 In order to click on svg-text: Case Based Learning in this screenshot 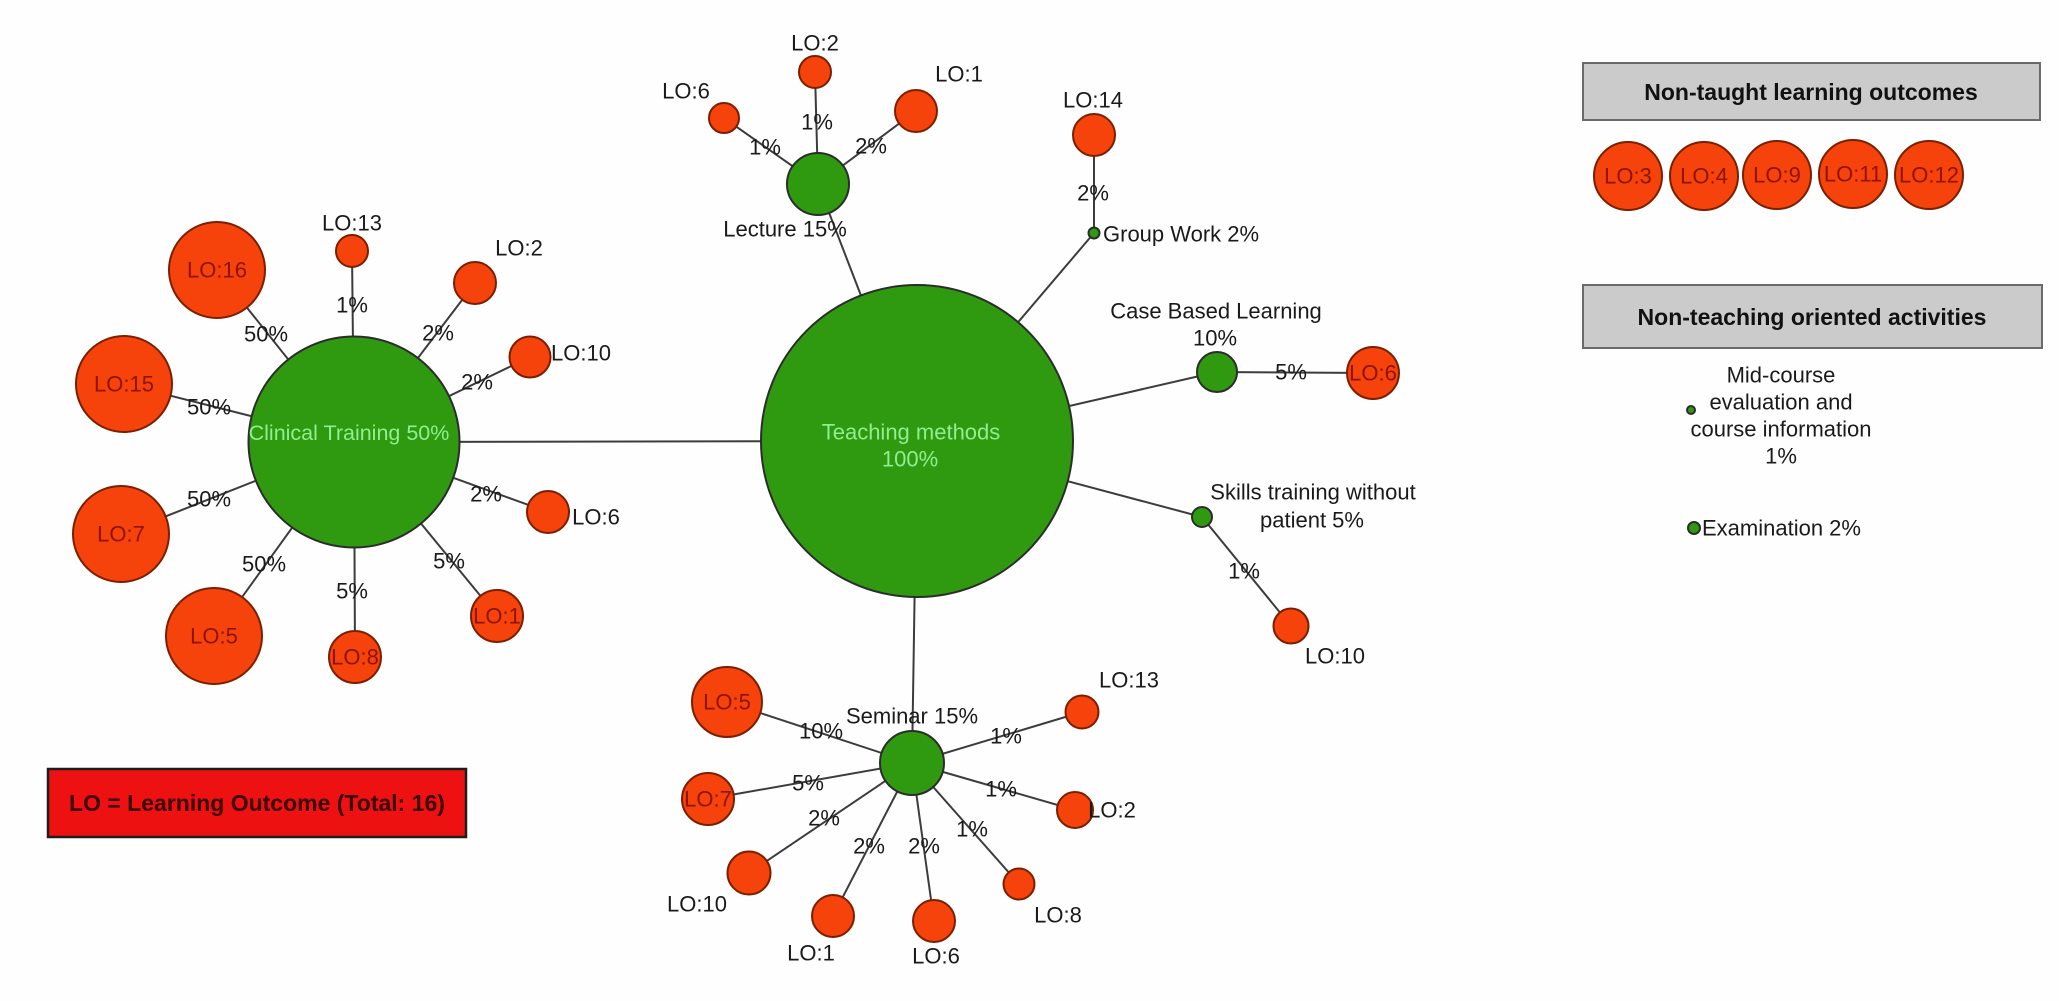, I will do `click(1216, 311)`.